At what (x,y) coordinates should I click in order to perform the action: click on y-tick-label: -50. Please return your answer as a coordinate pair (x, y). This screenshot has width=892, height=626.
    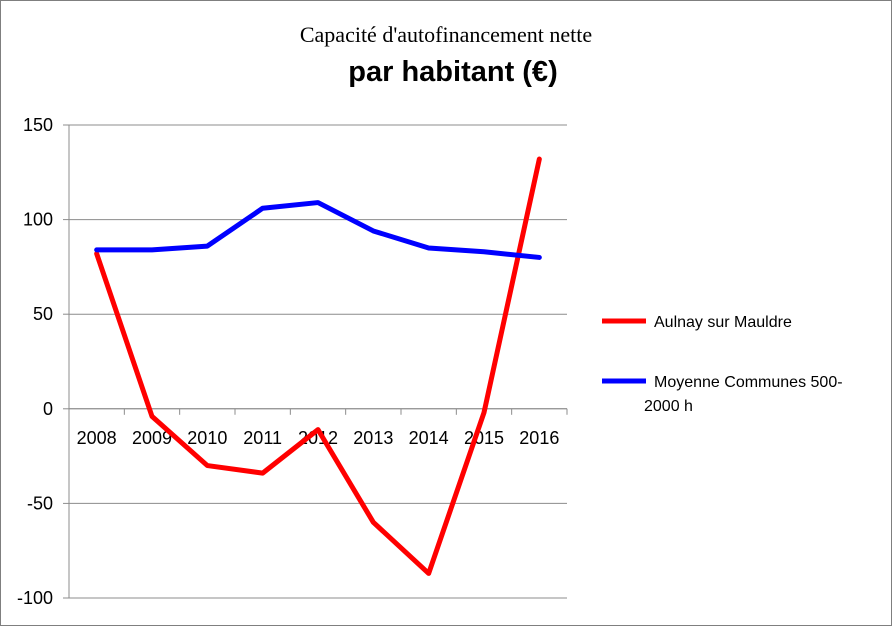
    Looking at the image, I should click on (40, 503).